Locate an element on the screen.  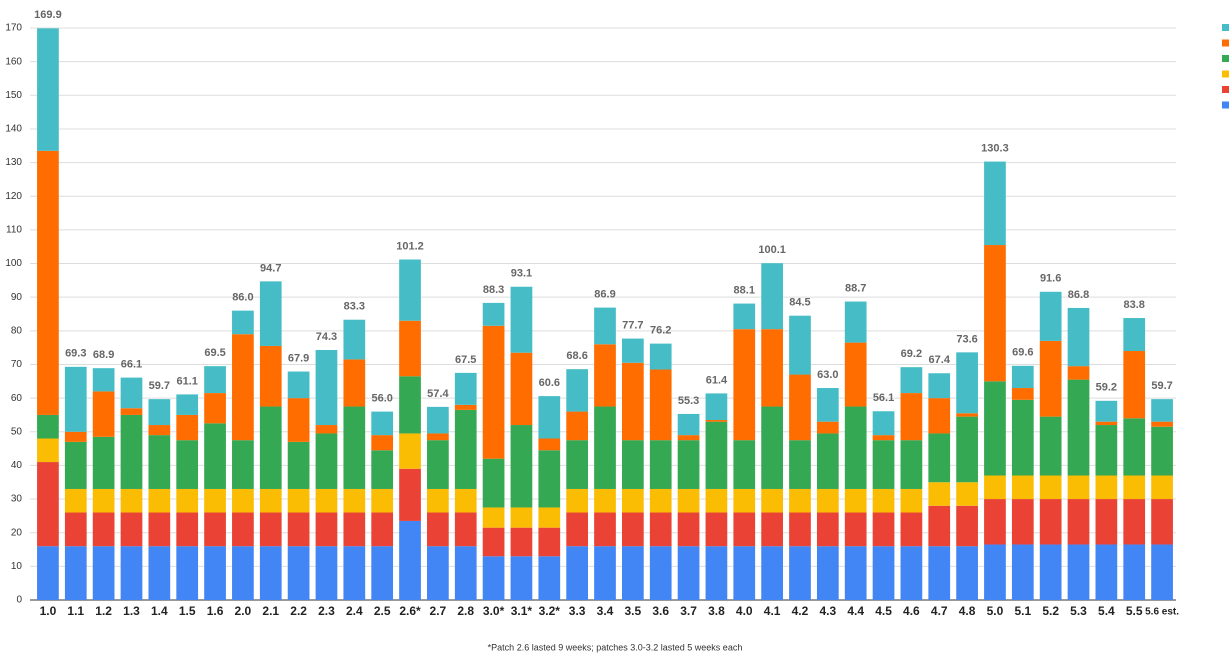
y-tick-label: 60 is located at coordinates (17, 398).